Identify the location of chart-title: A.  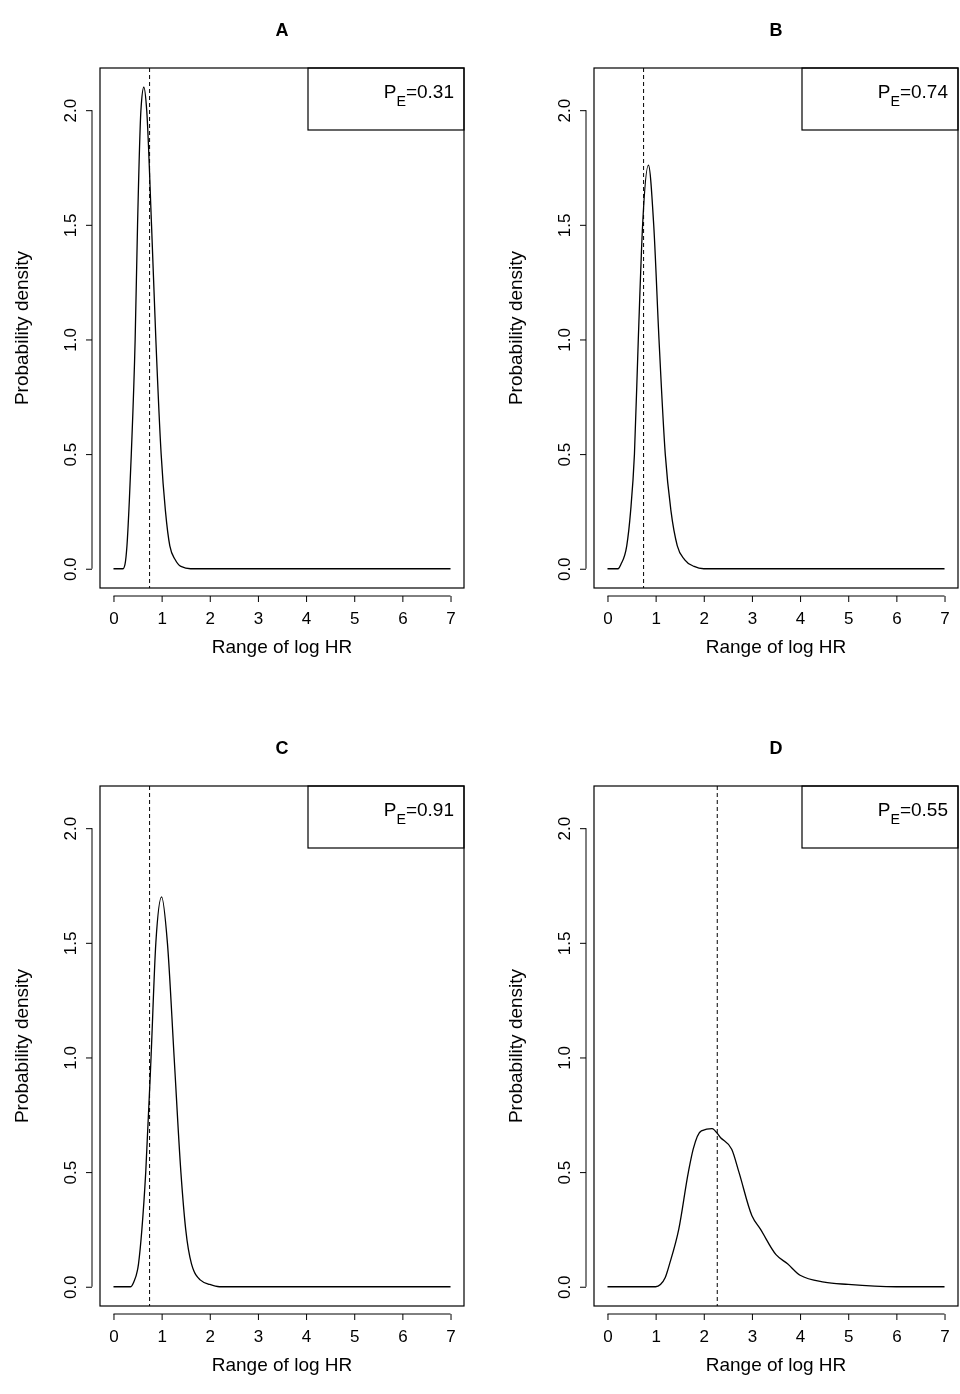
(282, 30).